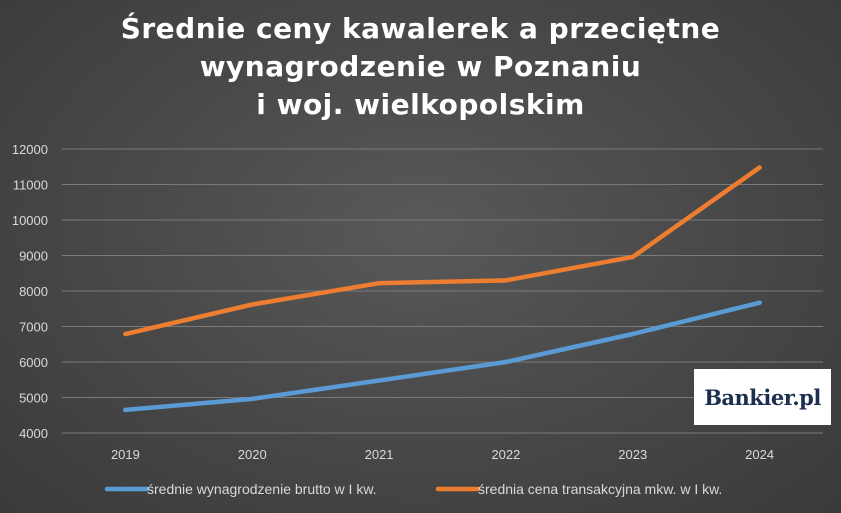  Describe the element at coordinates (252, 454) in the screenshot. I see `x-tick-label: 2020` at that location.